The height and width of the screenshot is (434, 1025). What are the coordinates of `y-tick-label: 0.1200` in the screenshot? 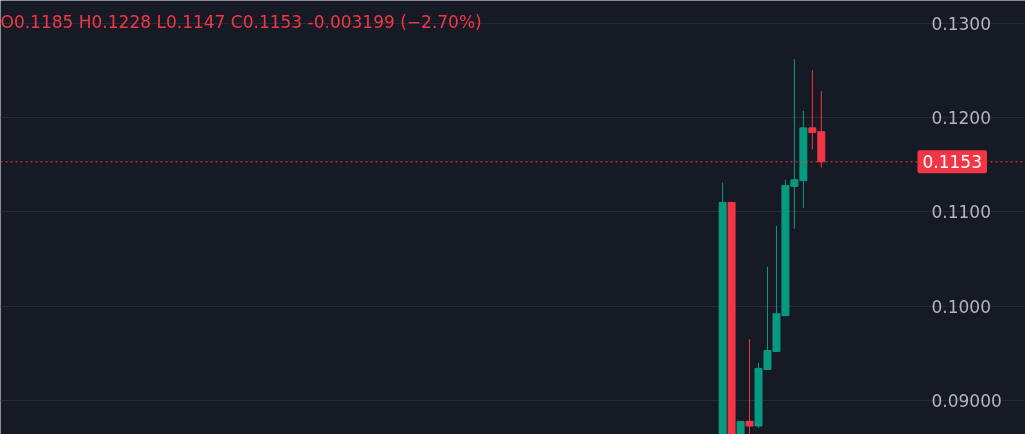 It's located at (961, 117).